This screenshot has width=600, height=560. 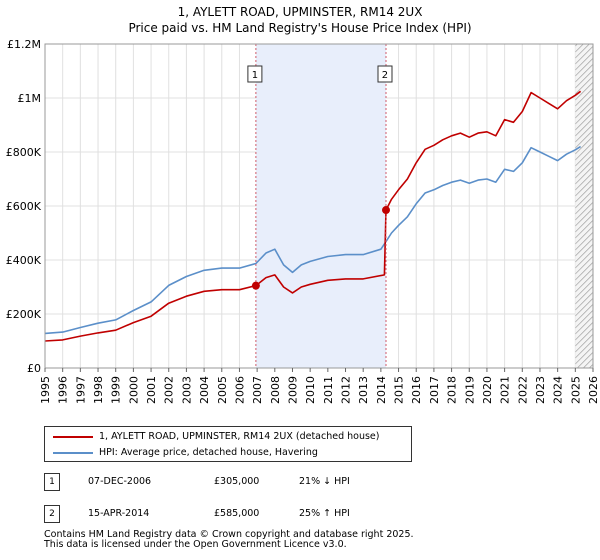 What do you see at coordinates (257, 390) in the screenshot?
I see `x-tick-label: 2007` at bounding box center [257, 390].